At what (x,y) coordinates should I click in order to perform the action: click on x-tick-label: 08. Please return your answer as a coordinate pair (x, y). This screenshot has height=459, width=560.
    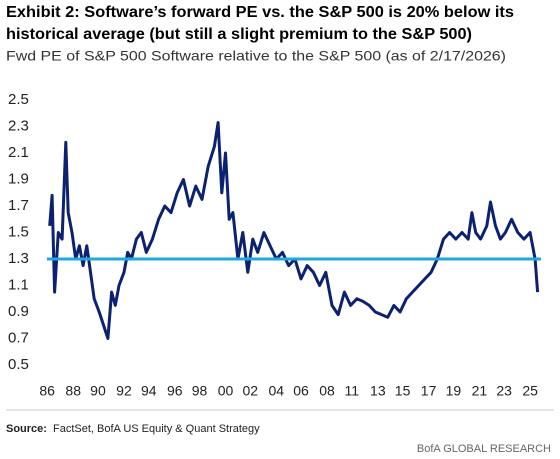
    Looking at the image, I should click on (327, 391).